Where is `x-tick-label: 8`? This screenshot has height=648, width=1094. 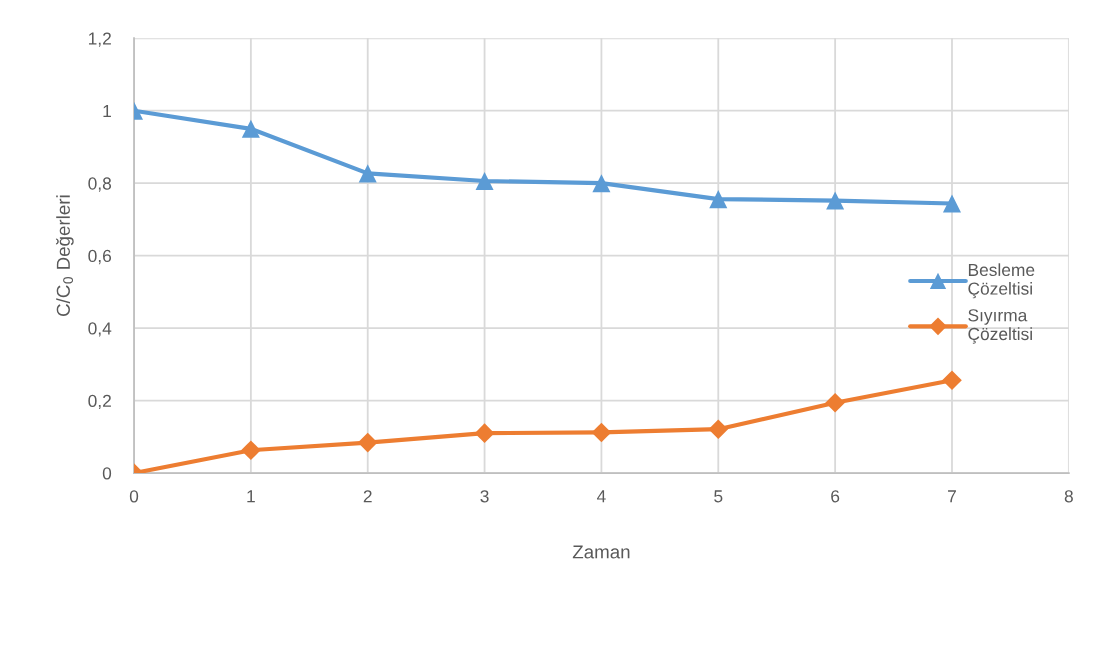 x-tick-label: 8 is located at coordinates (1068, 496).